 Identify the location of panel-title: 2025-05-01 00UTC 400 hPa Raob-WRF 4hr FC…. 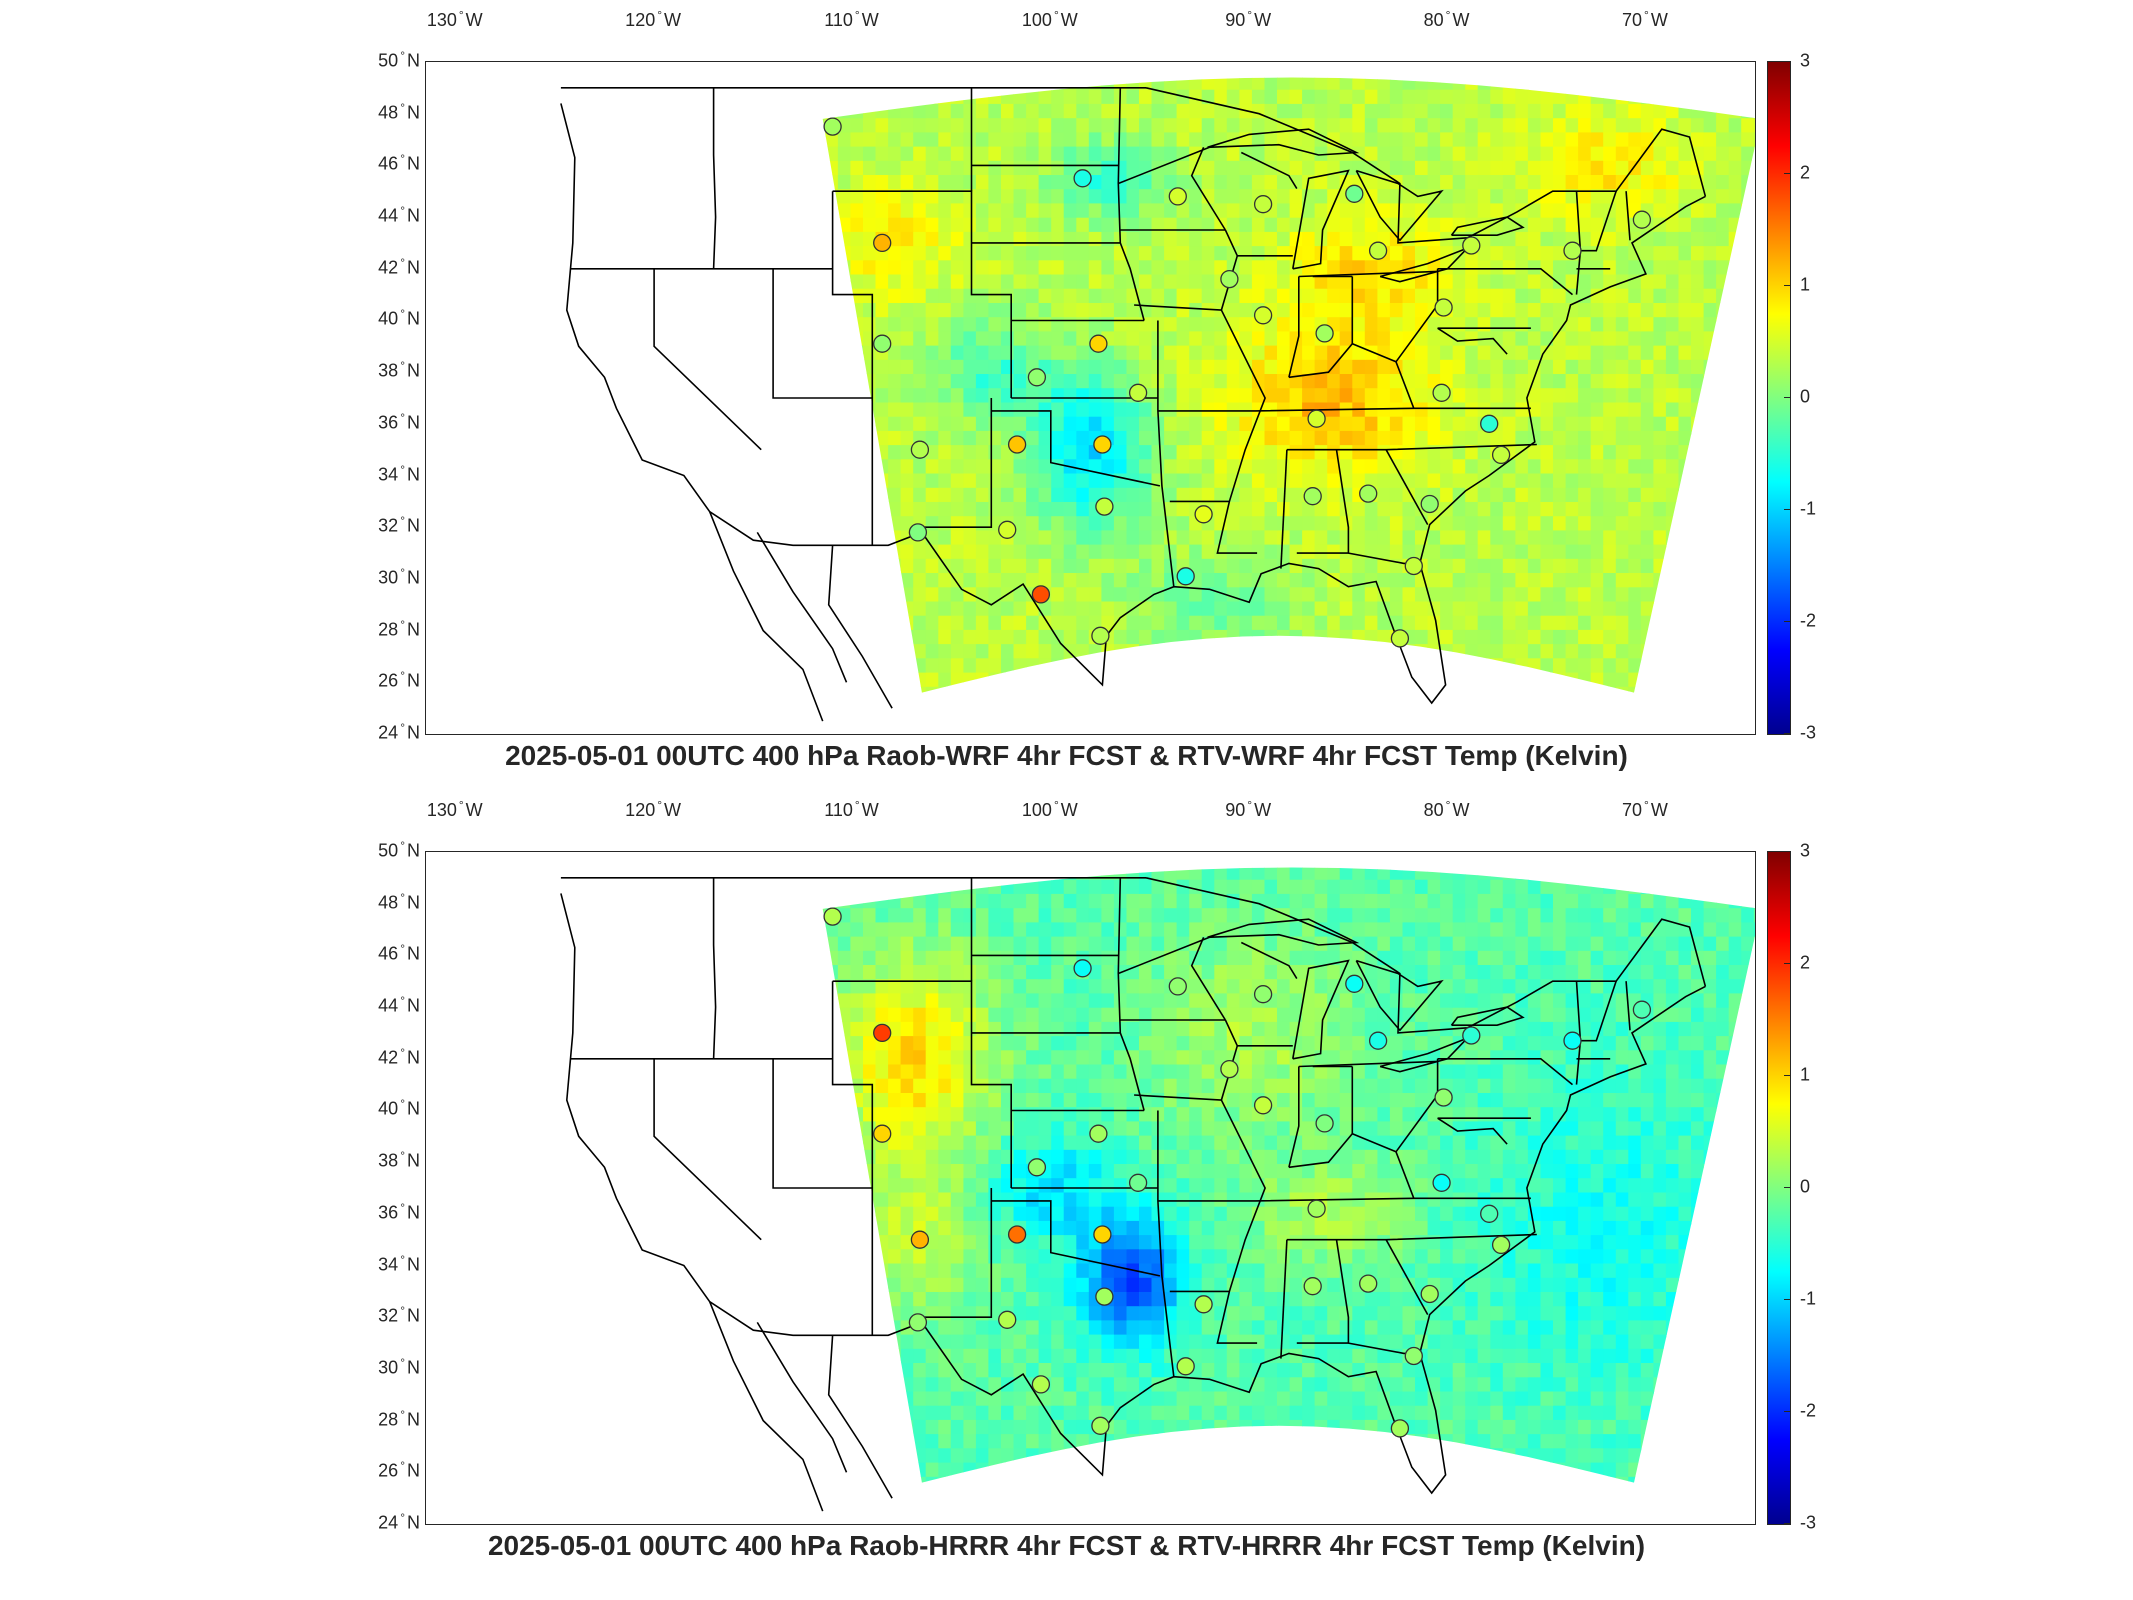
(1066, 755).